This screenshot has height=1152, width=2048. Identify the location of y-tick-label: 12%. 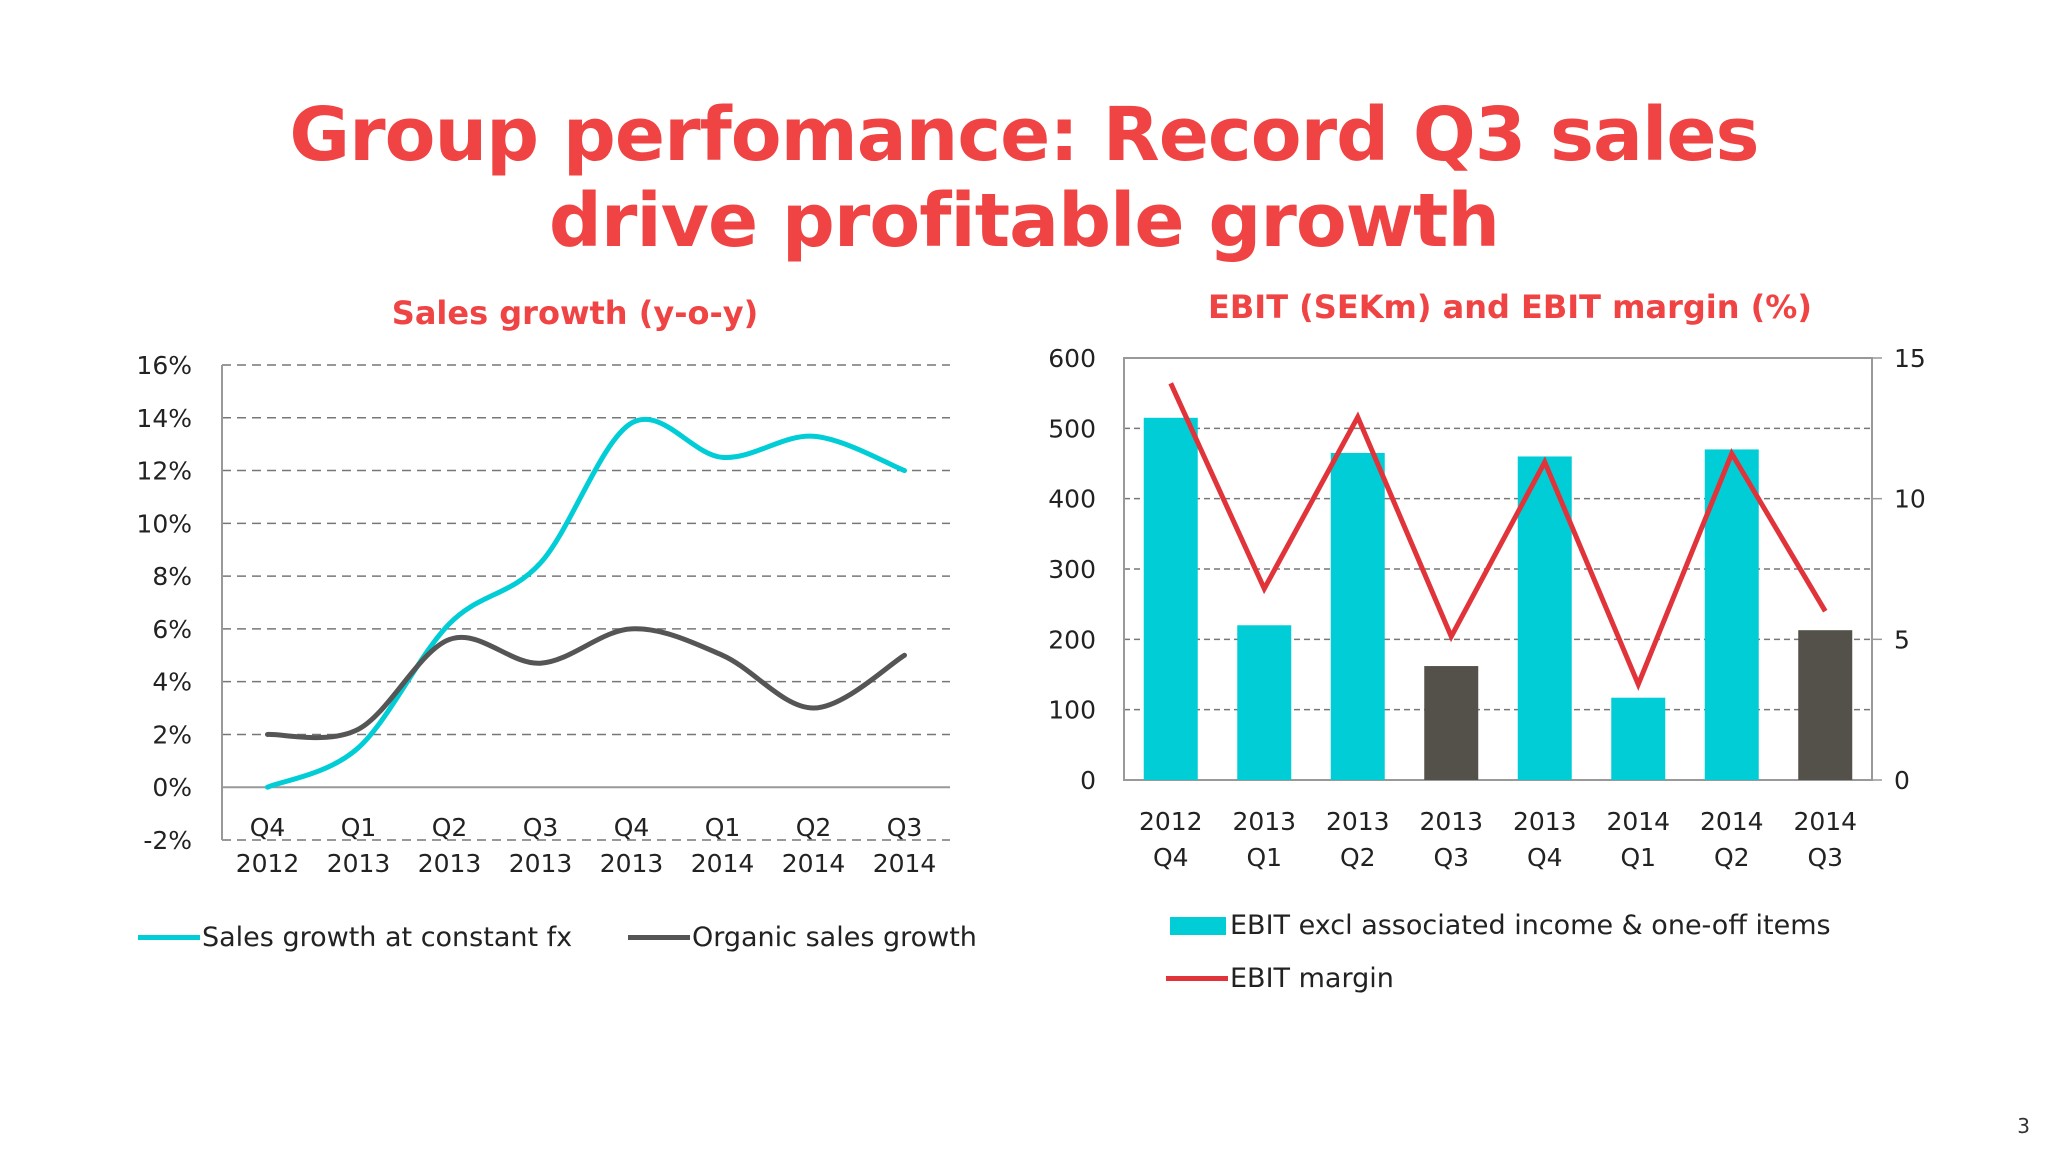
(164, 471).